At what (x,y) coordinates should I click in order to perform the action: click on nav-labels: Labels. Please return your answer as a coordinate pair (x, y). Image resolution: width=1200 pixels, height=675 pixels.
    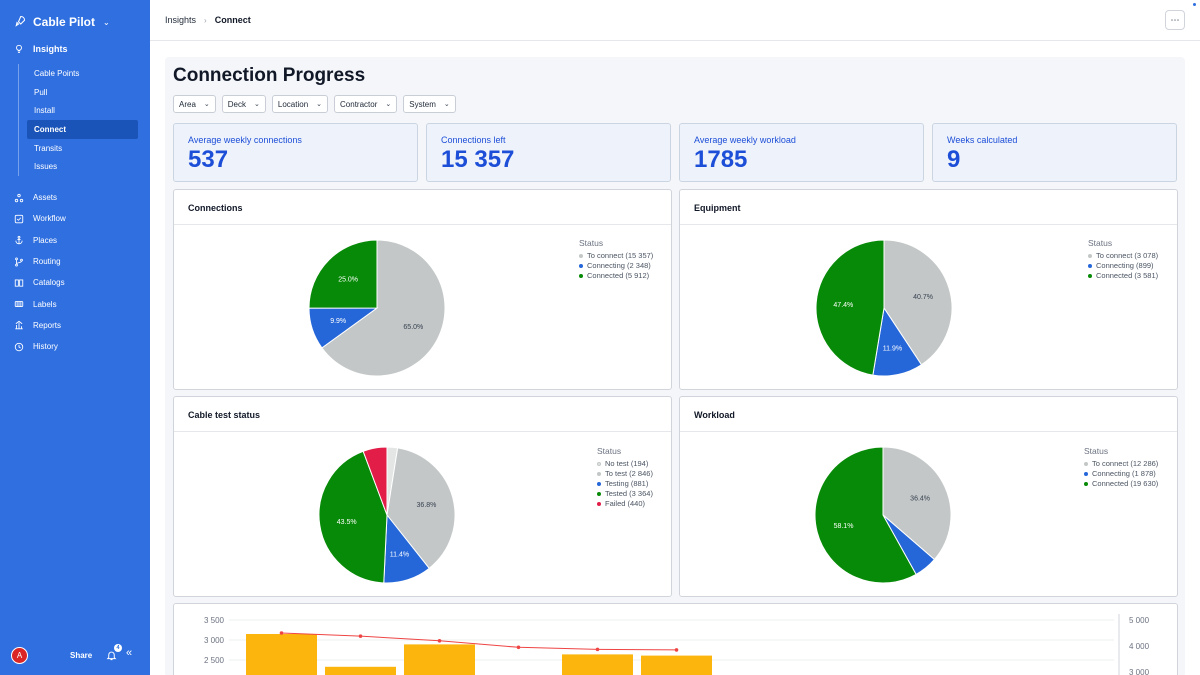
    Looking at the image, I should click on (40, 303).